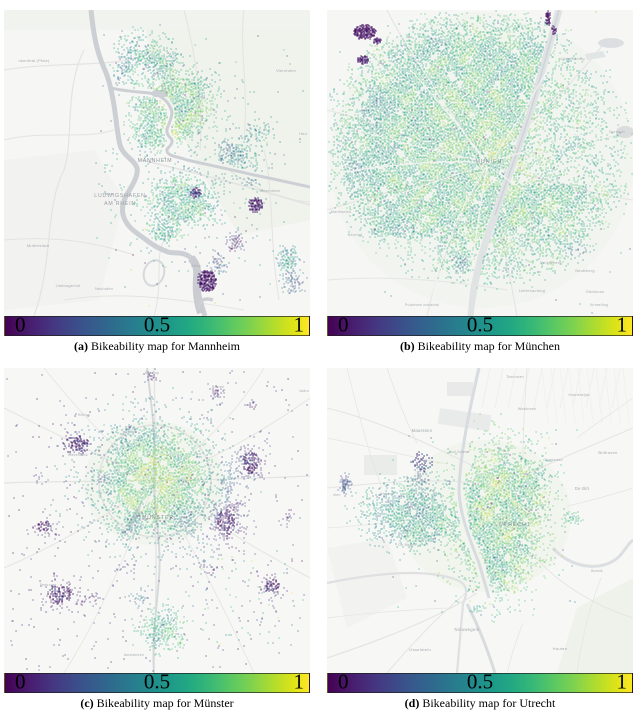 This screenshot has height=717, width=640. What do you see at coordinates (422, 430) in the screenshot?
I see `svg-text: Maarssen` at bounding box center [422, 430].